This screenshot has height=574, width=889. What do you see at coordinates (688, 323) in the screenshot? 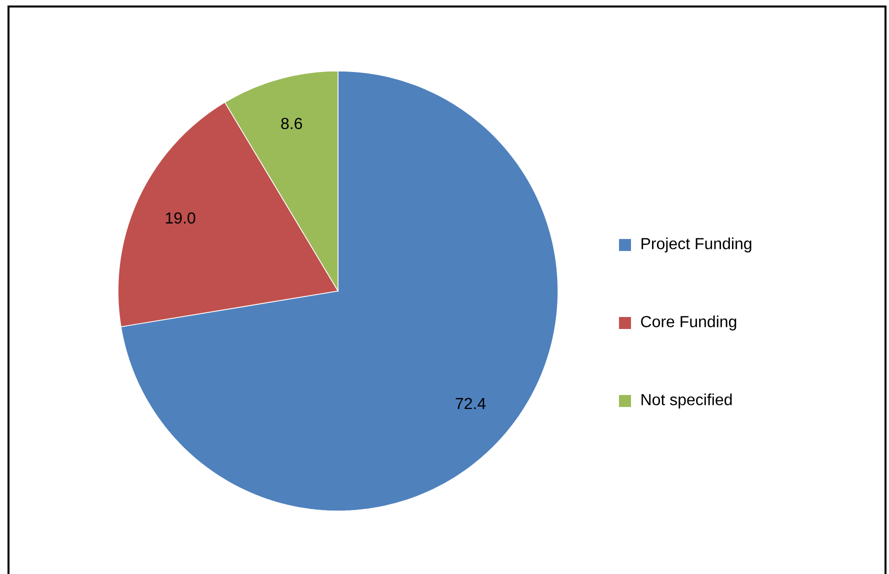
I see `legend-label: Core Funding` at bounding box center [688, 323].